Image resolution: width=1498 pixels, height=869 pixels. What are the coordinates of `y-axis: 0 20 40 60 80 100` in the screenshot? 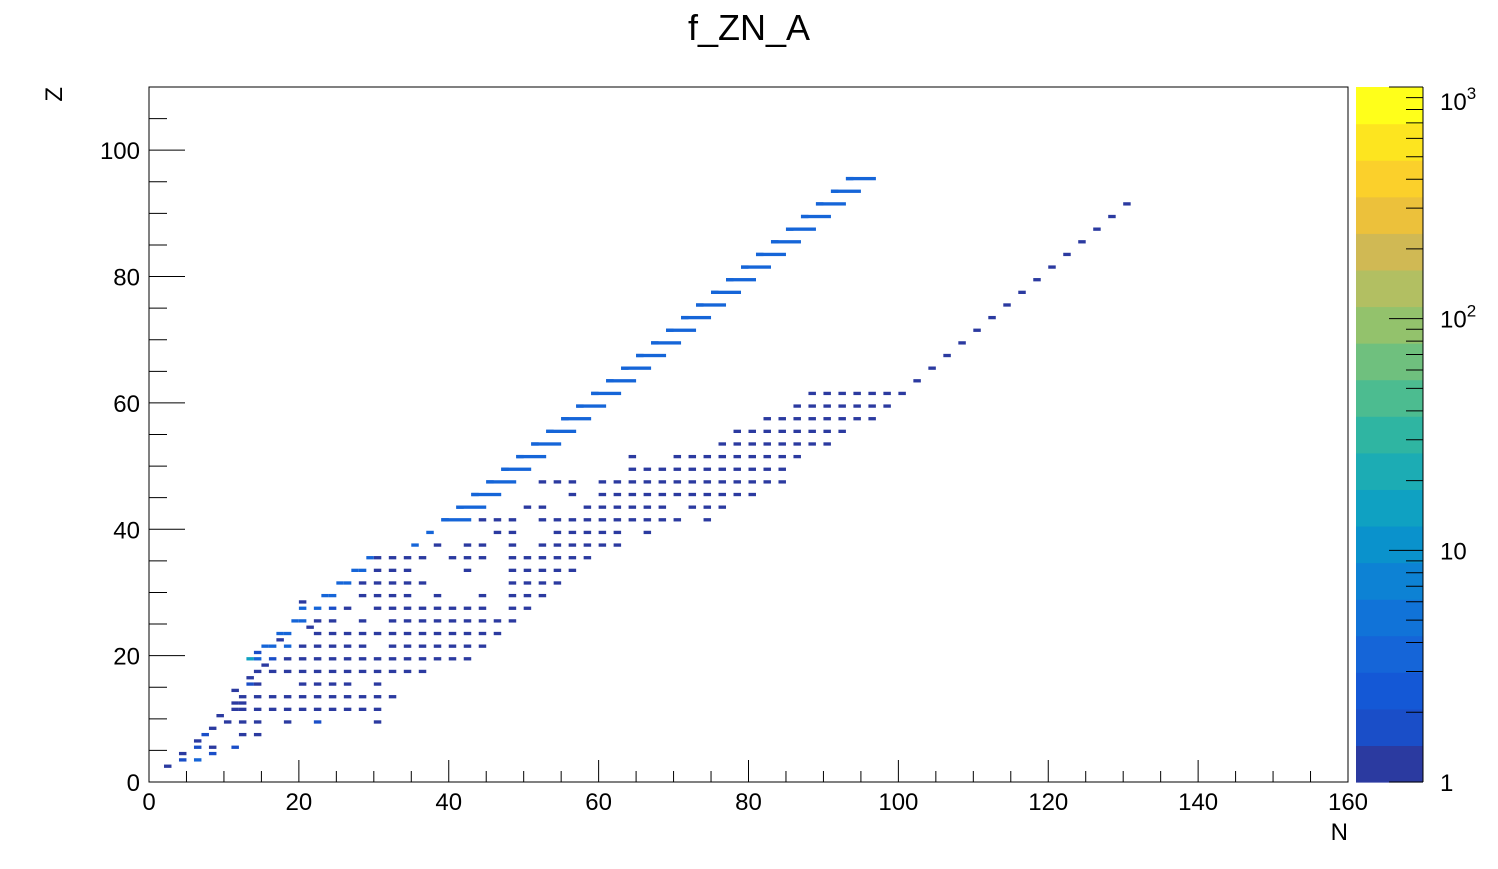 It's located at (142, 441).